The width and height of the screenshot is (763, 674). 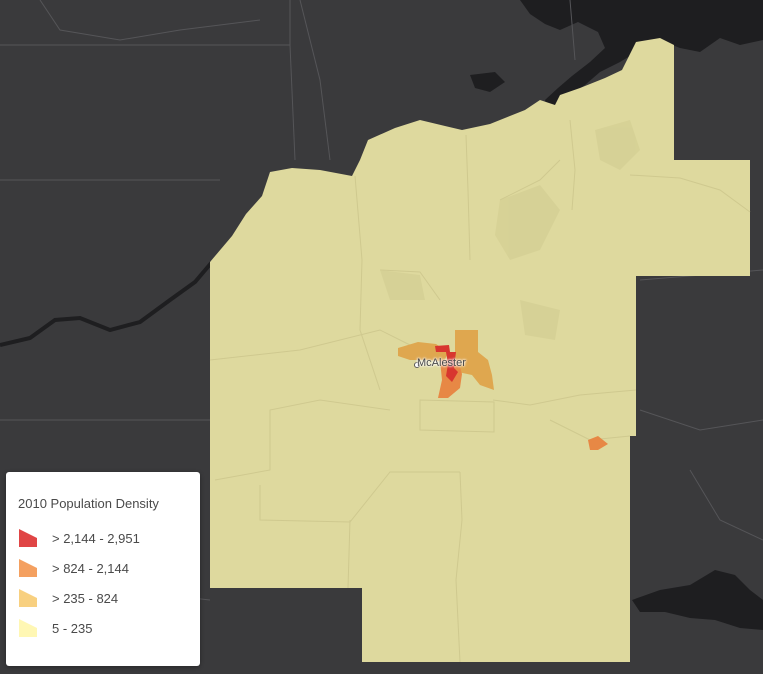 What do you see at coordinates (72, 628) in the screenshot?
I see `legend-label: 5 - 235` at bounding box center [72, 628].